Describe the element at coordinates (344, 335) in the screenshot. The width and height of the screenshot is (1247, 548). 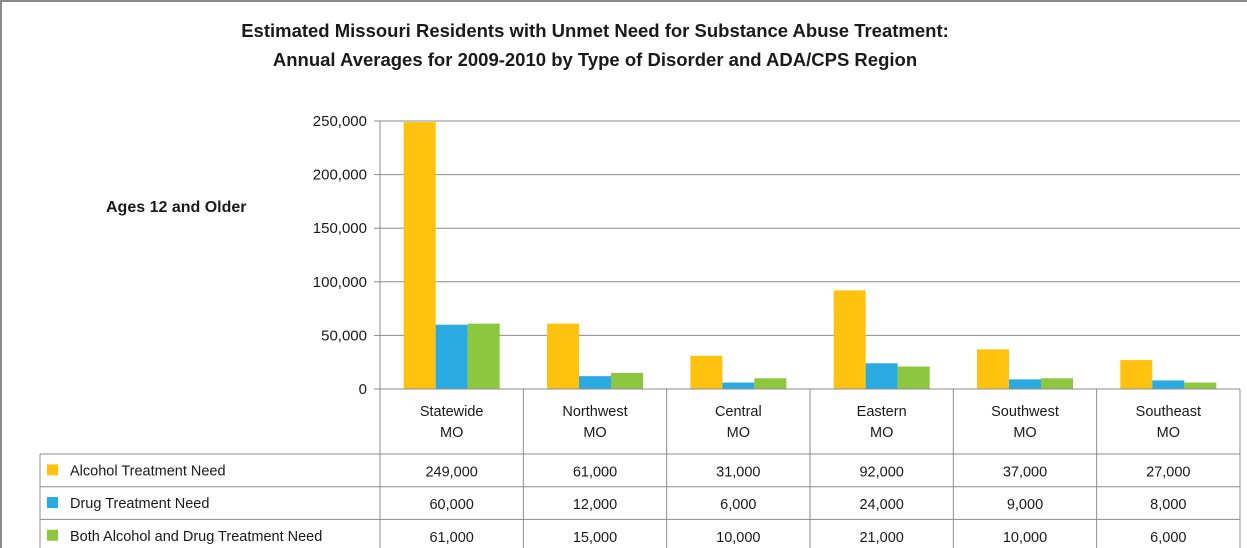
I see `y-tick-label: 50,000` at that location.